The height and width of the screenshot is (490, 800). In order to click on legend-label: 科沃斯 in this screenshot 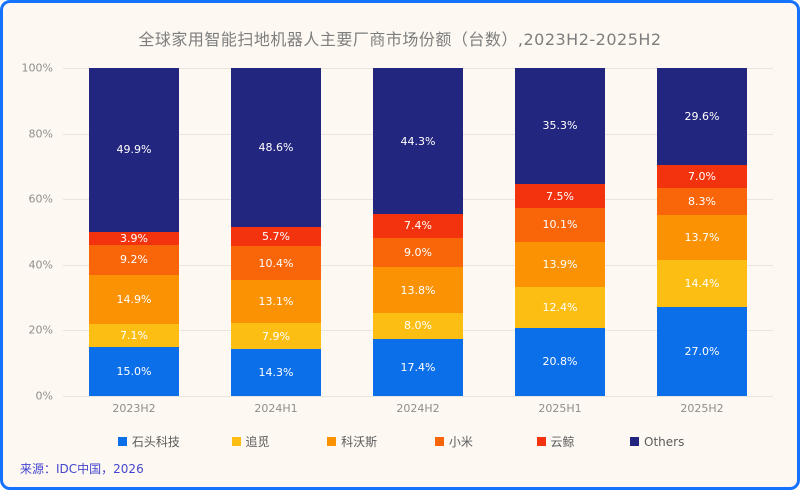, I will do `click(359, 442)`.